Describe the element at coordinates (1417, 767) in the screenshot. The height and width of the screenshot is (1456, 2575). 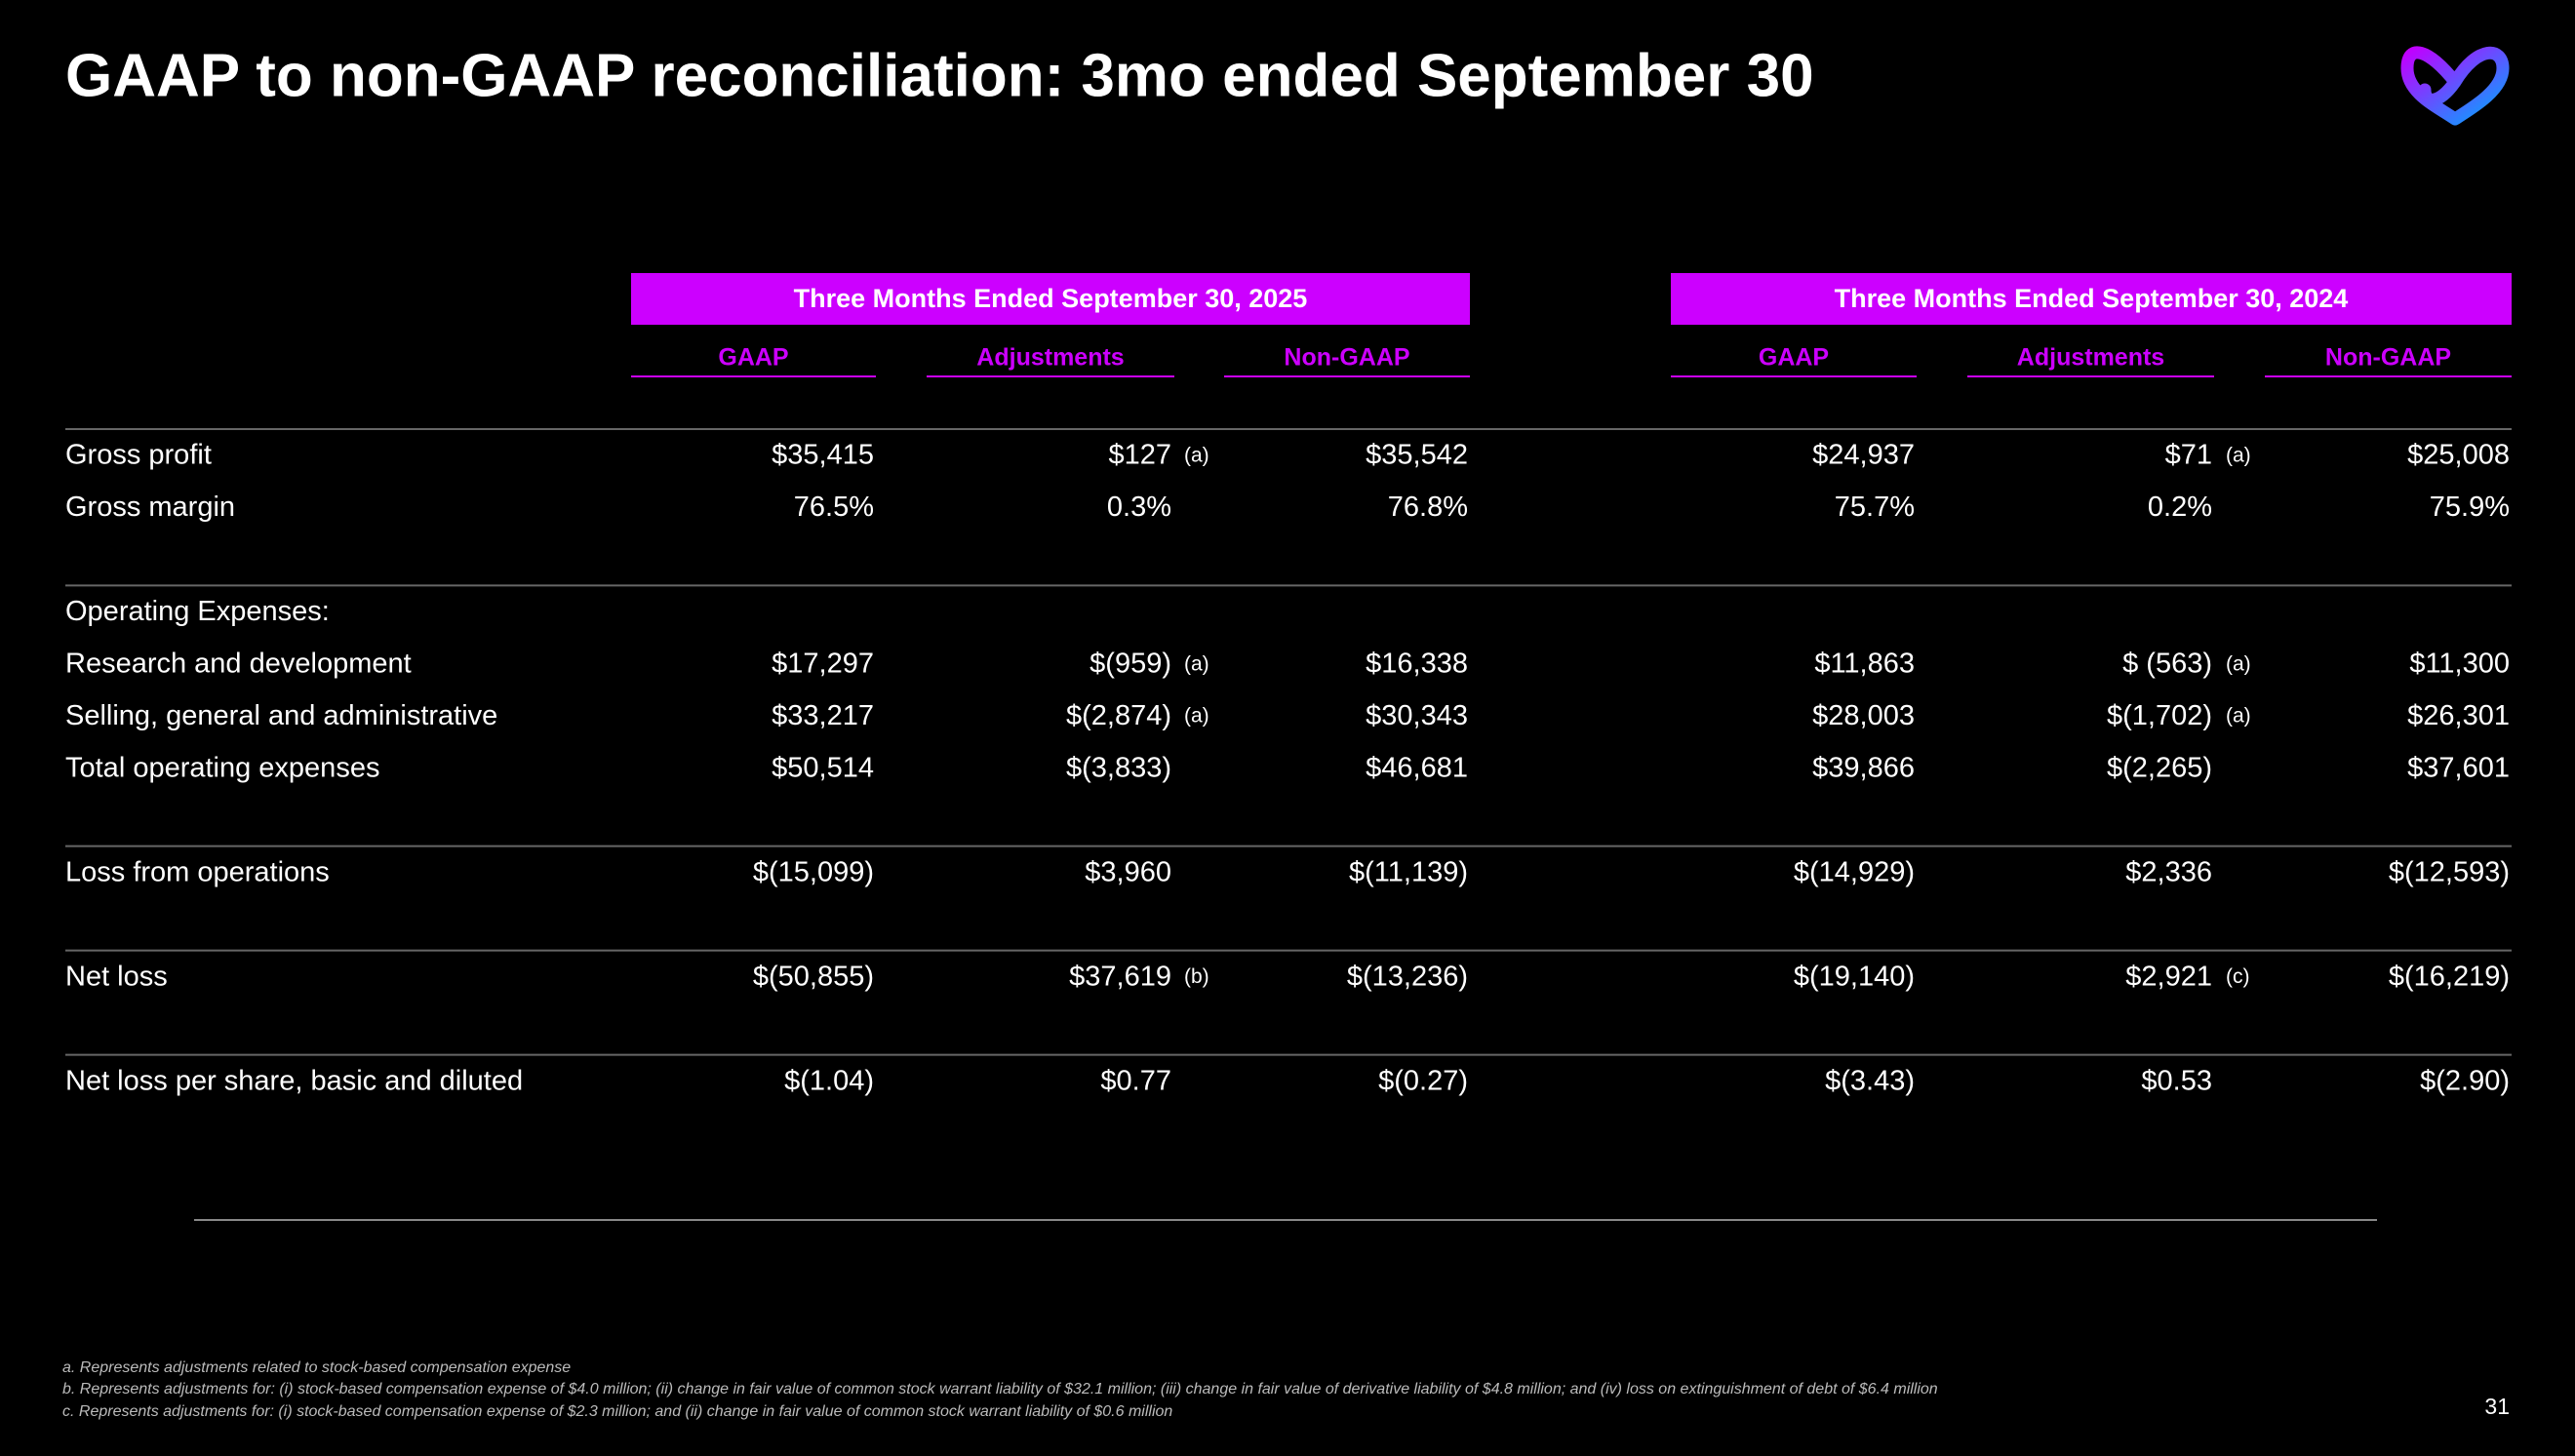
I see `cell-value: $46,681` at that location.